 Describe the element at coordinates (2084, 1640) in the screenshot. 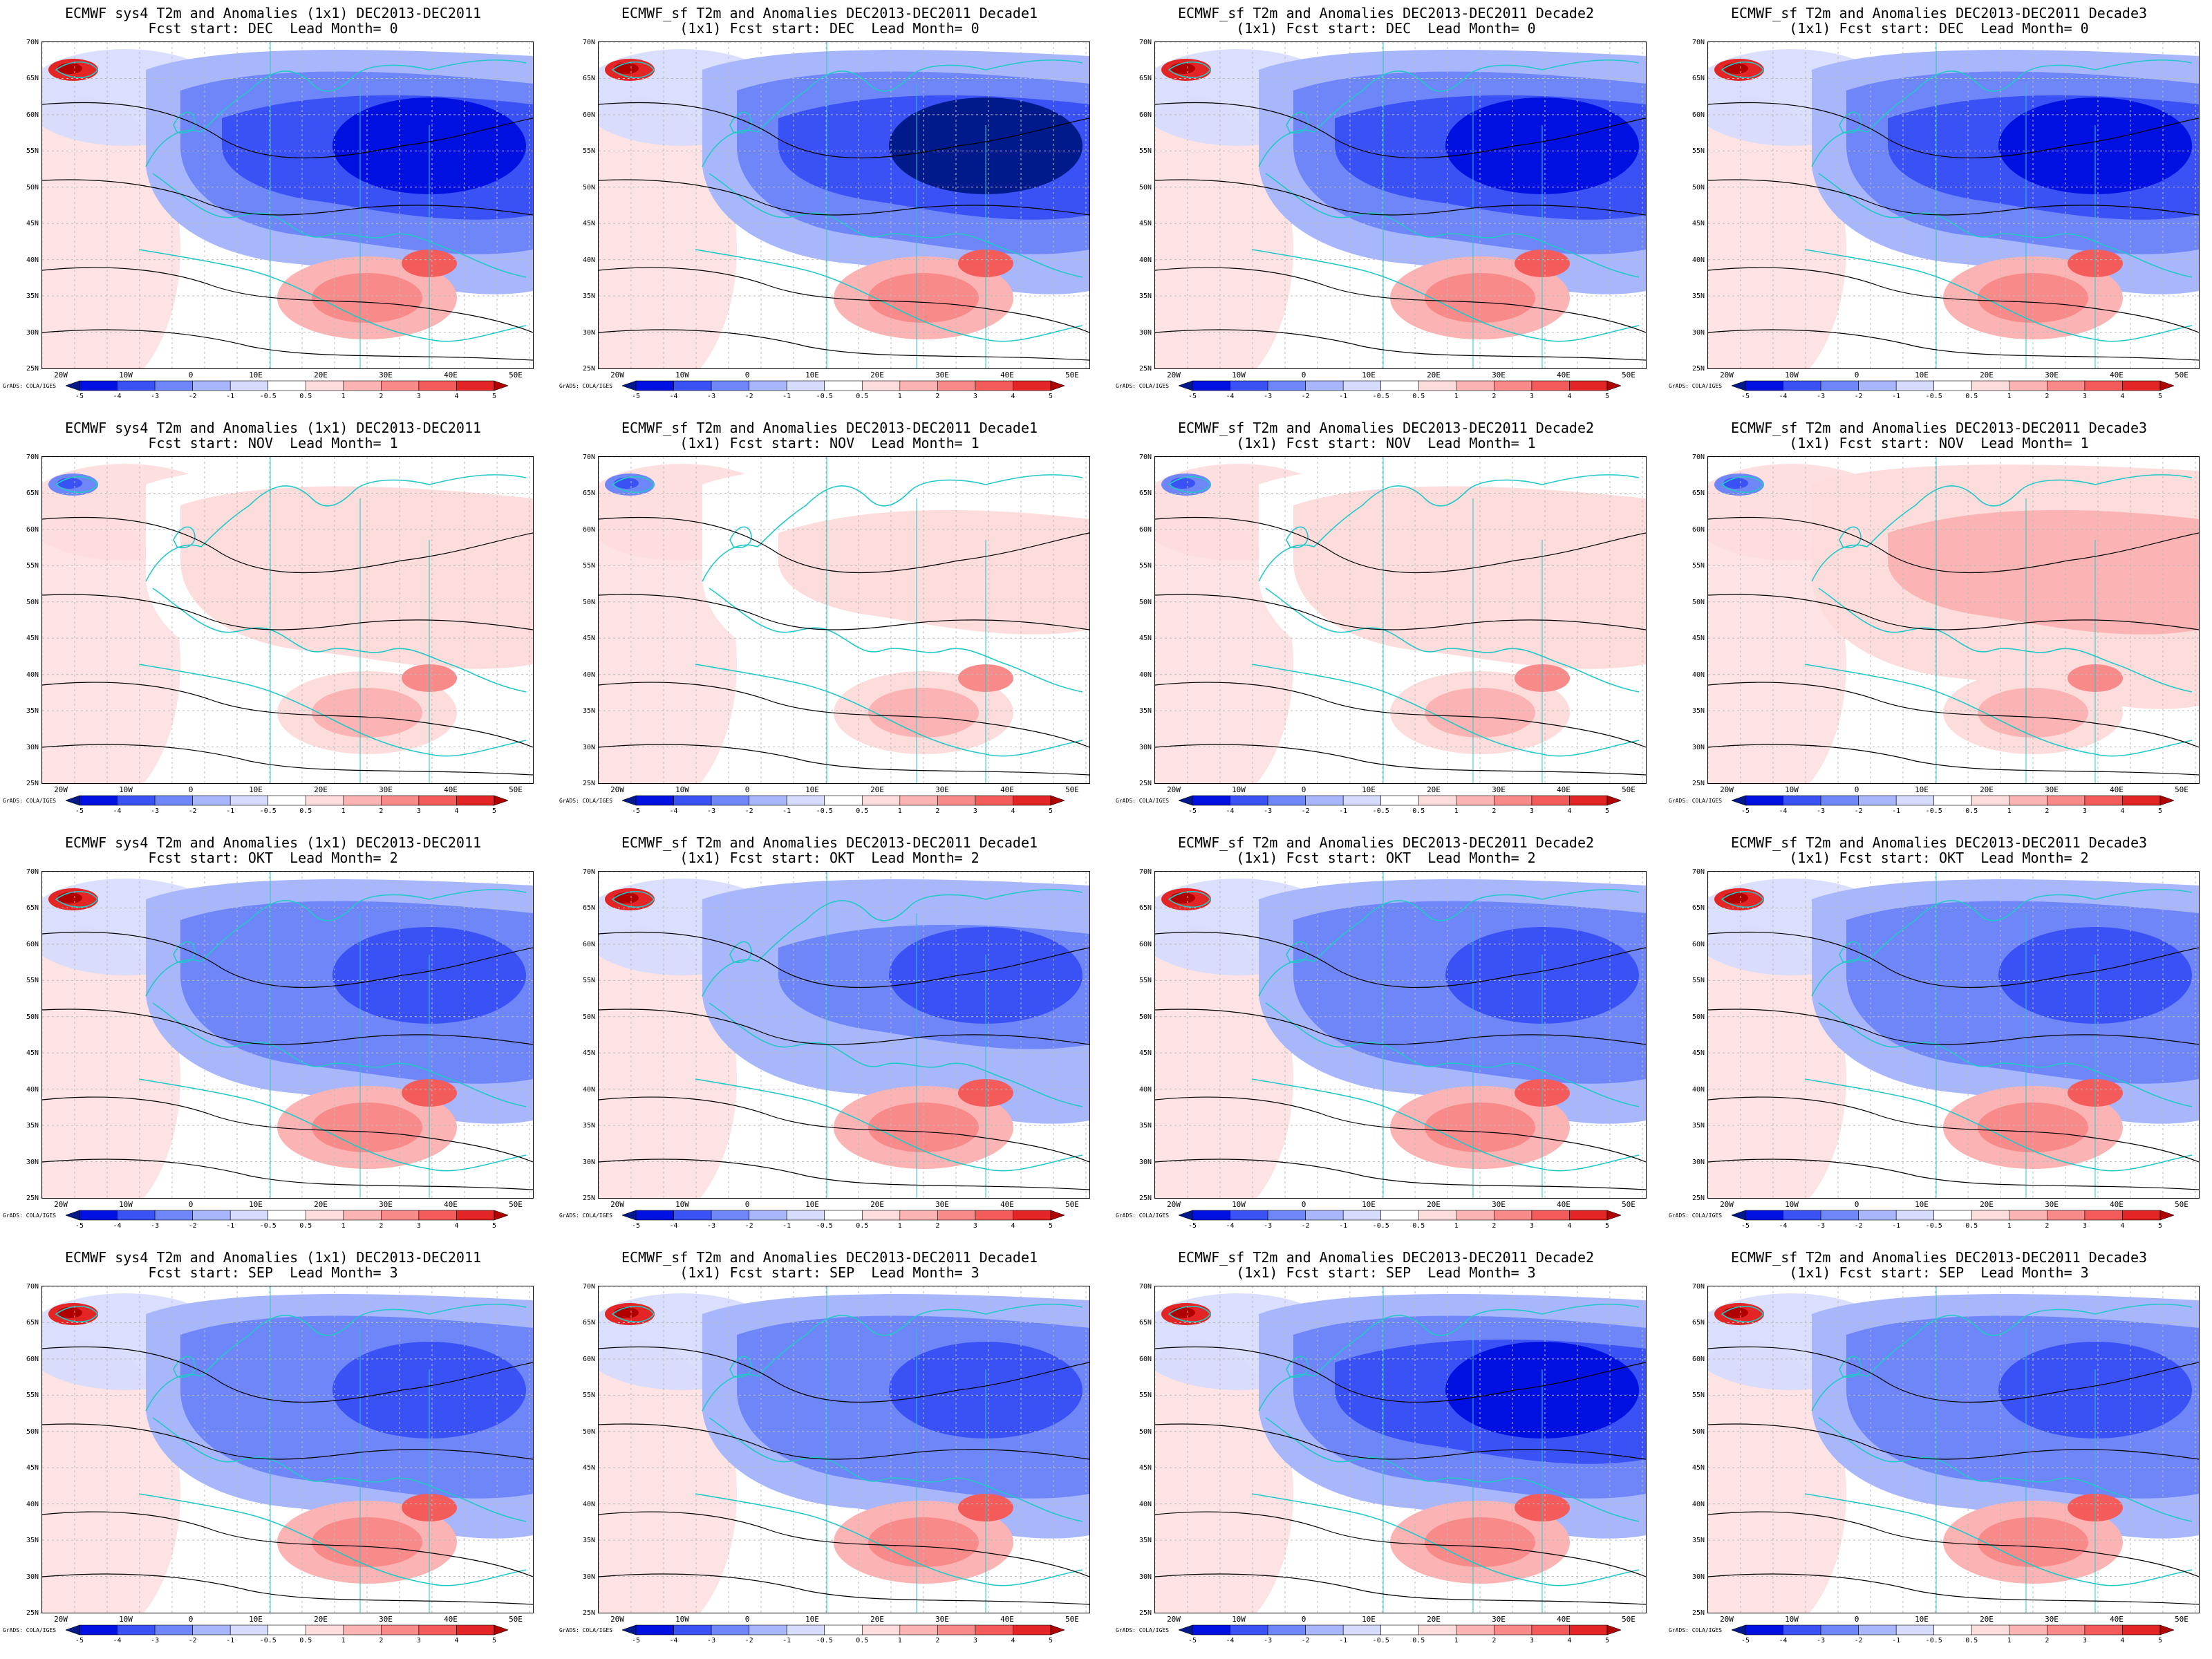

I see `colorbar-tick-label: 3` at that location.